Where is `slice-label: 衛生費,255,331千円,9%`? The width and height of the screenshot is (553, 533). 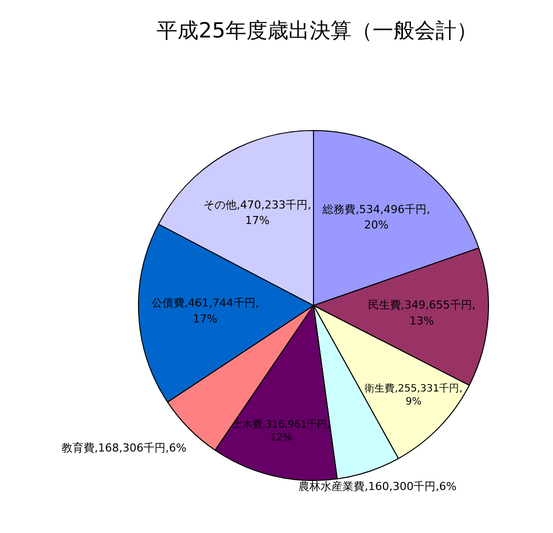
slice-label: 衛生費,255,331千円,9% is located at coordinates (413, 395).